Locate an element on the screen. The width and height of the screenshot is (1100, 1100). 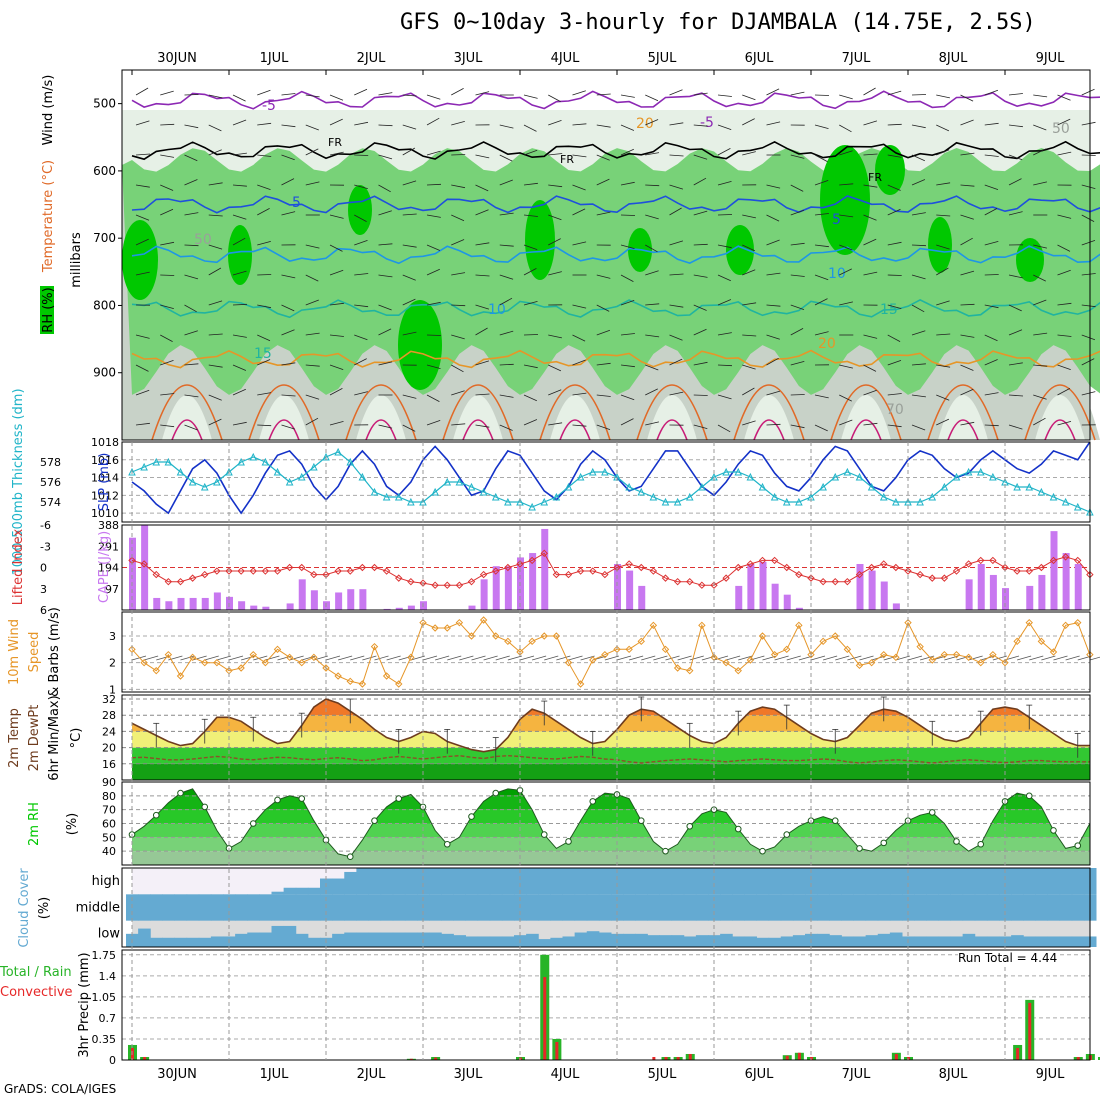
li-tick-label: 6 is located at coordinates (43, 610).